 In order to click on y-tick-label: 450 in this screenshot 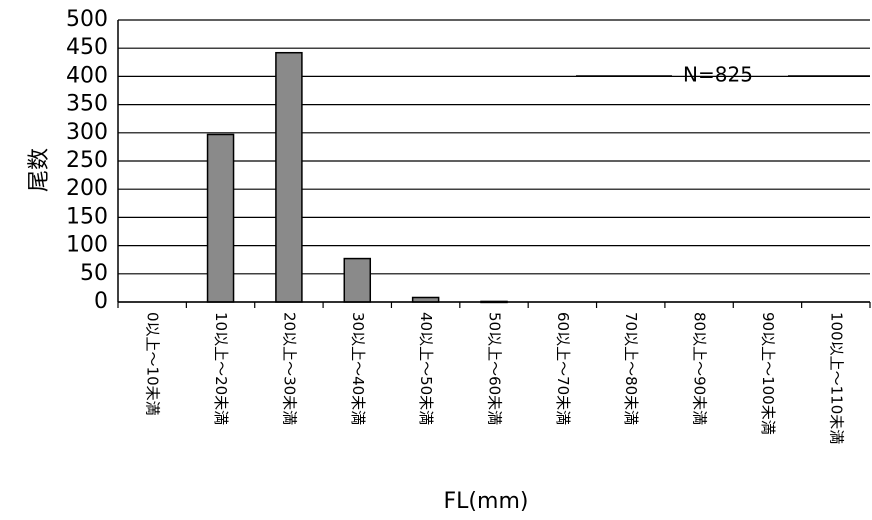, I will do `click(87, 47)`.